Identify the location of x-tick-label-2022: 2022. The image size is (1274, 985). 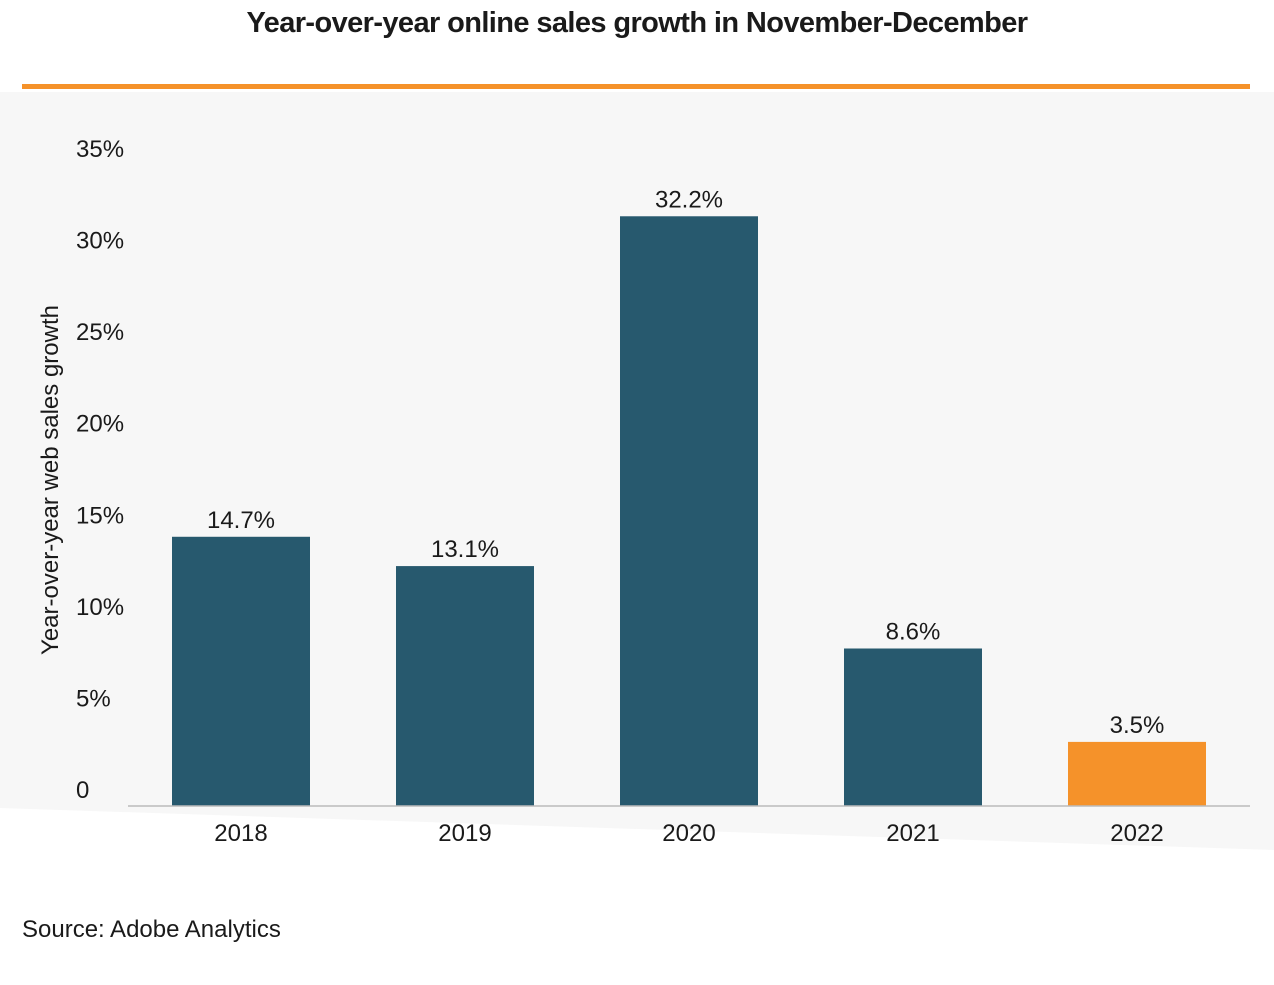
(1136, 833).